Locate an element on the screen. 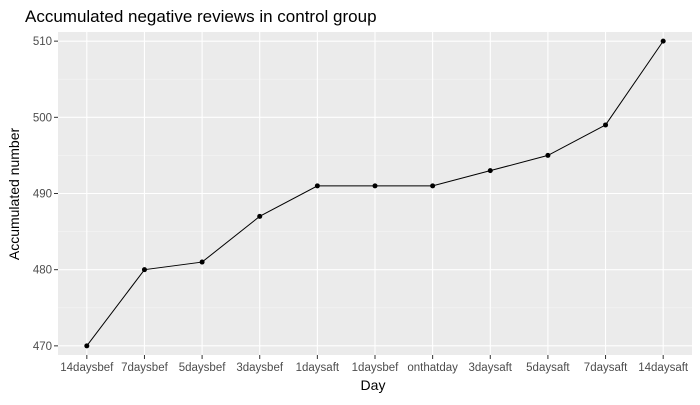 The height and width of the screenshot is (405, 700). x-tick-label: 7daysaft is located at coordinates (606, 368).